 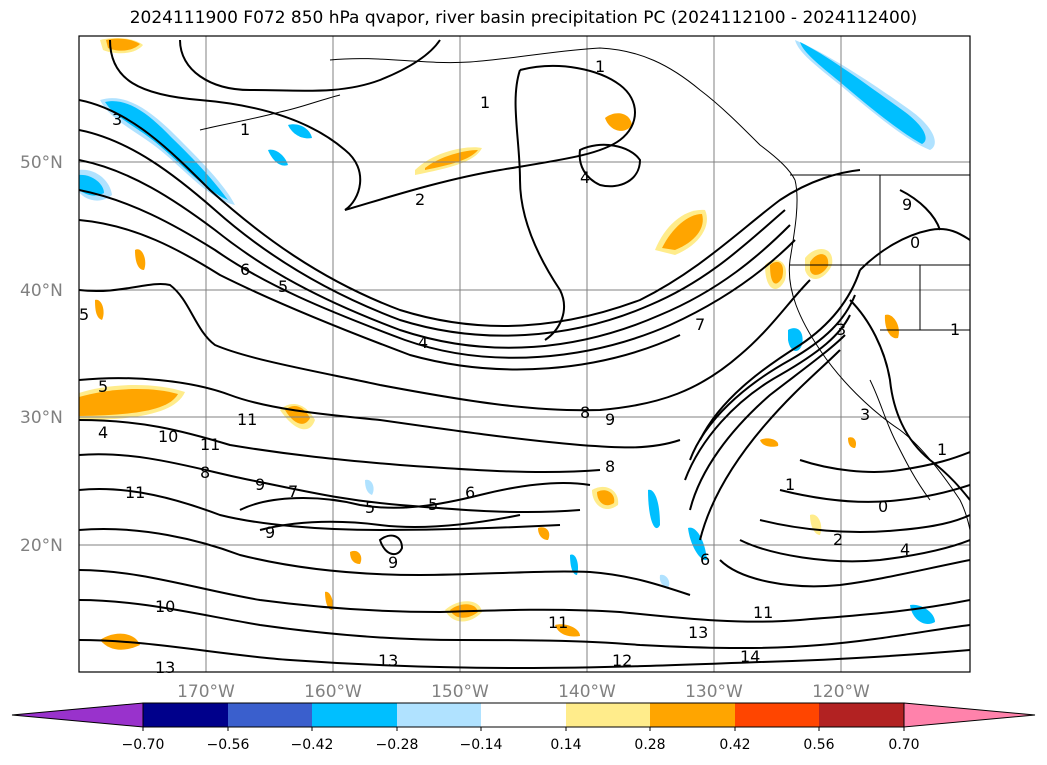 I want to click on coastline-baja, so click(x=900, y=440).